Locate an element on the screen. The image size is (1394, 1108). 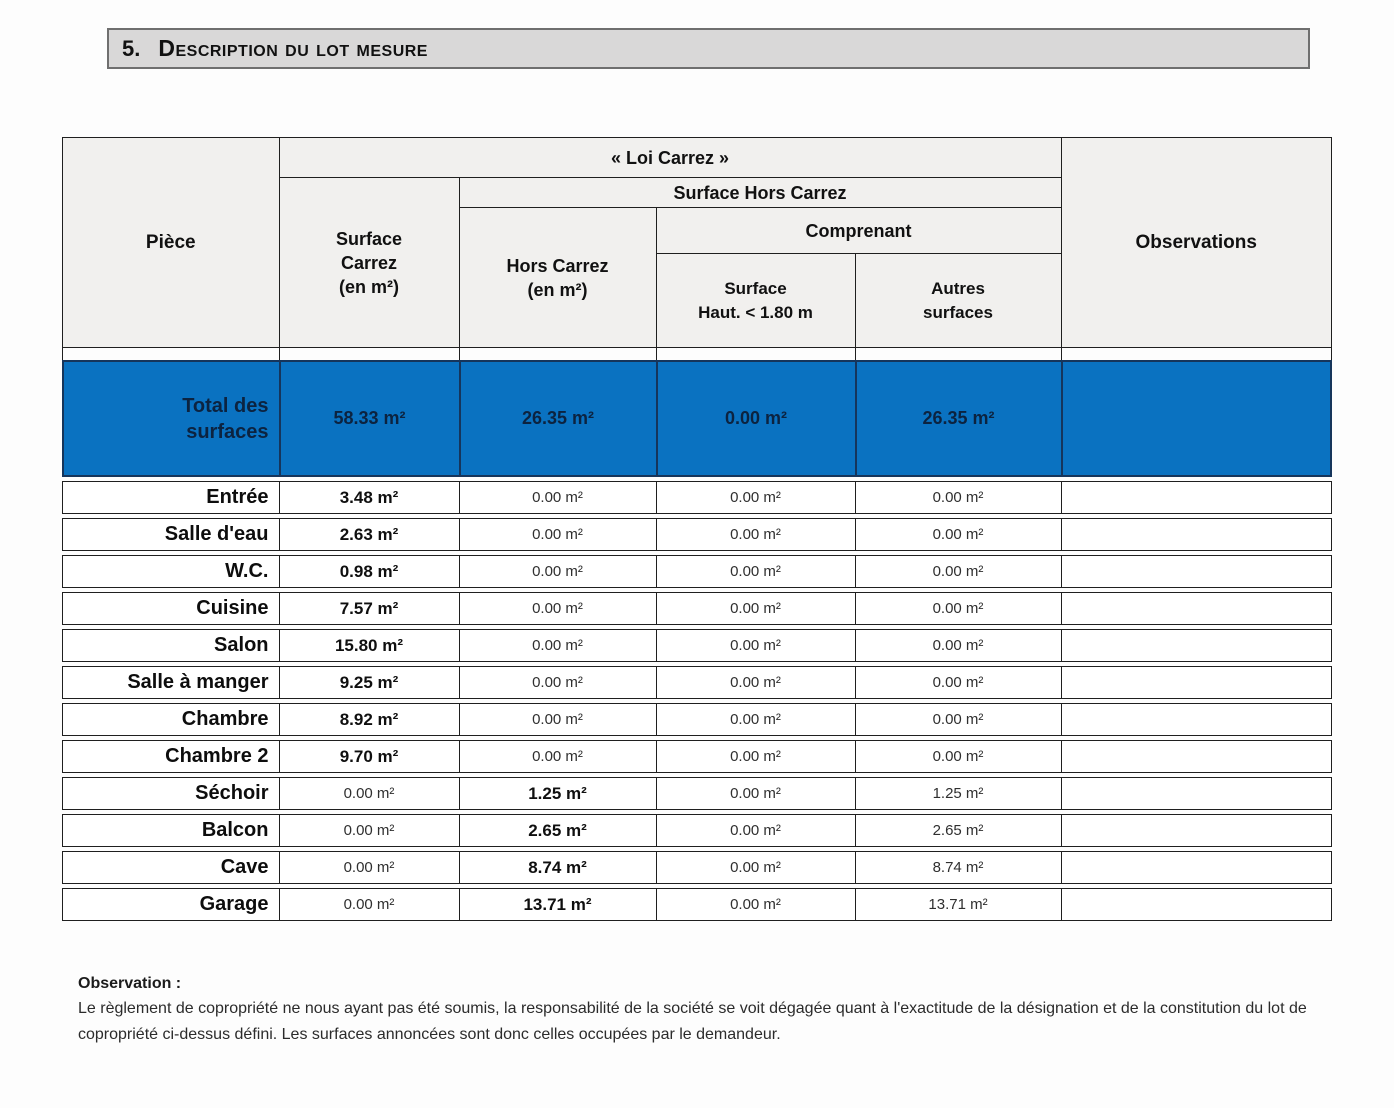
surface-carrez-cell: 7.57 m² is located at coordinates (370, 608).